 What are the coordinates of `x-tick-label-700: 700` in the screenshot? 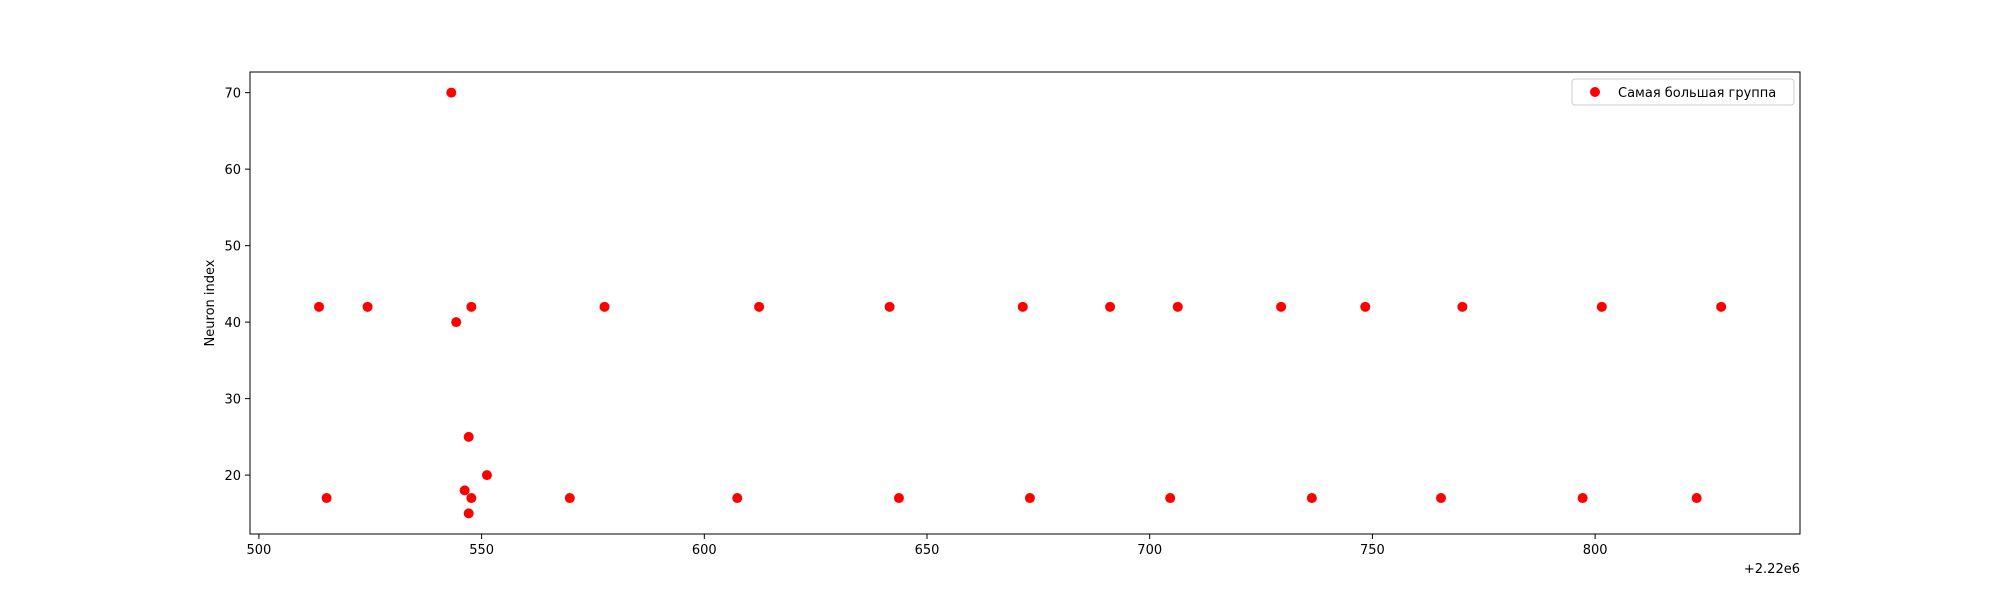 It's located at (1149, 550).